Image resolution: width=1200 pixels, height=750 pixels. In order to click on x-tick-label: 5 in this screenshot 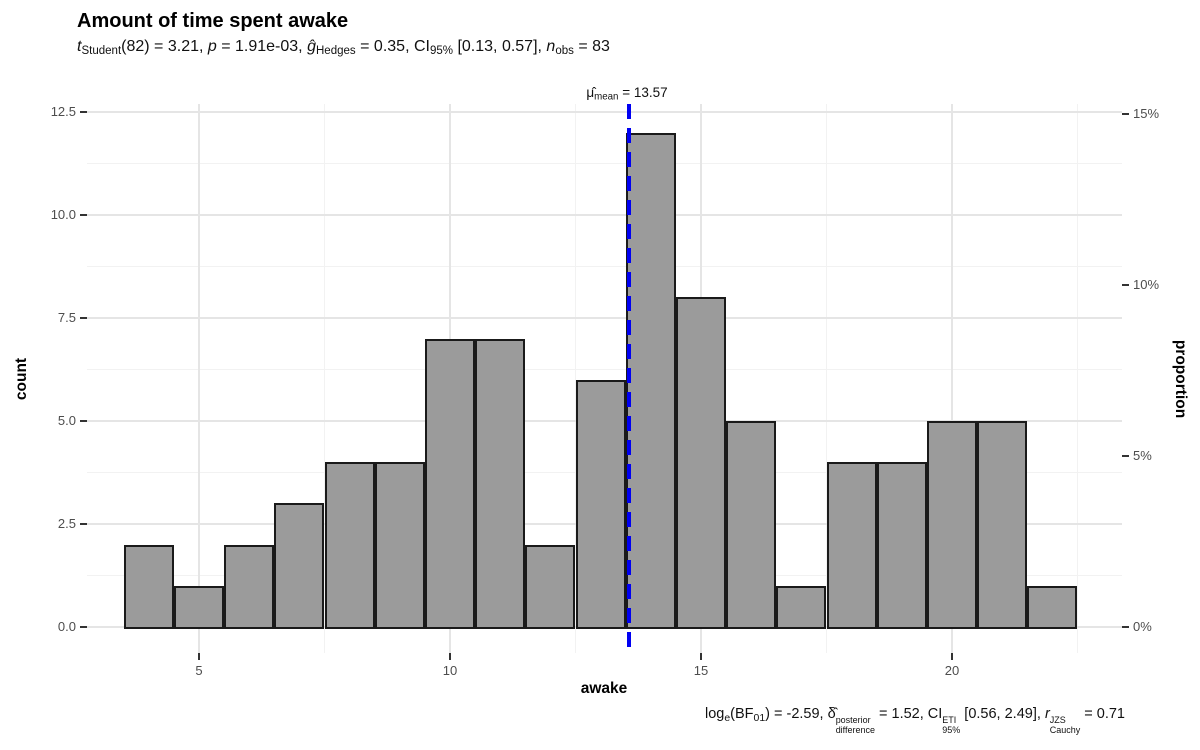, I will do `click(199, 670)`.